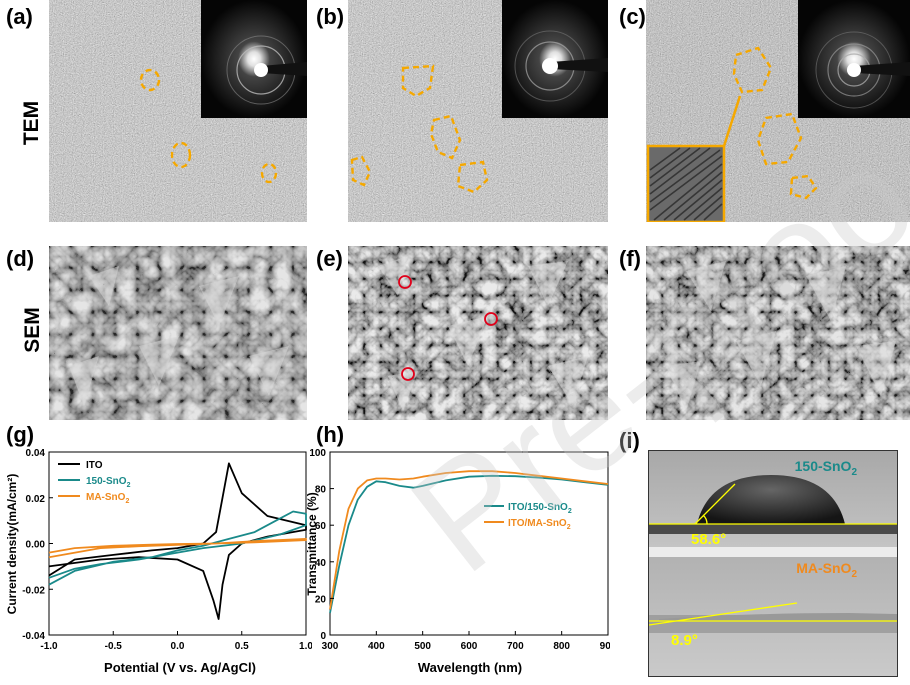 This screenshot has width=910, height=685. I want to click on y-tick-label: 0.00, so click(36, 545).